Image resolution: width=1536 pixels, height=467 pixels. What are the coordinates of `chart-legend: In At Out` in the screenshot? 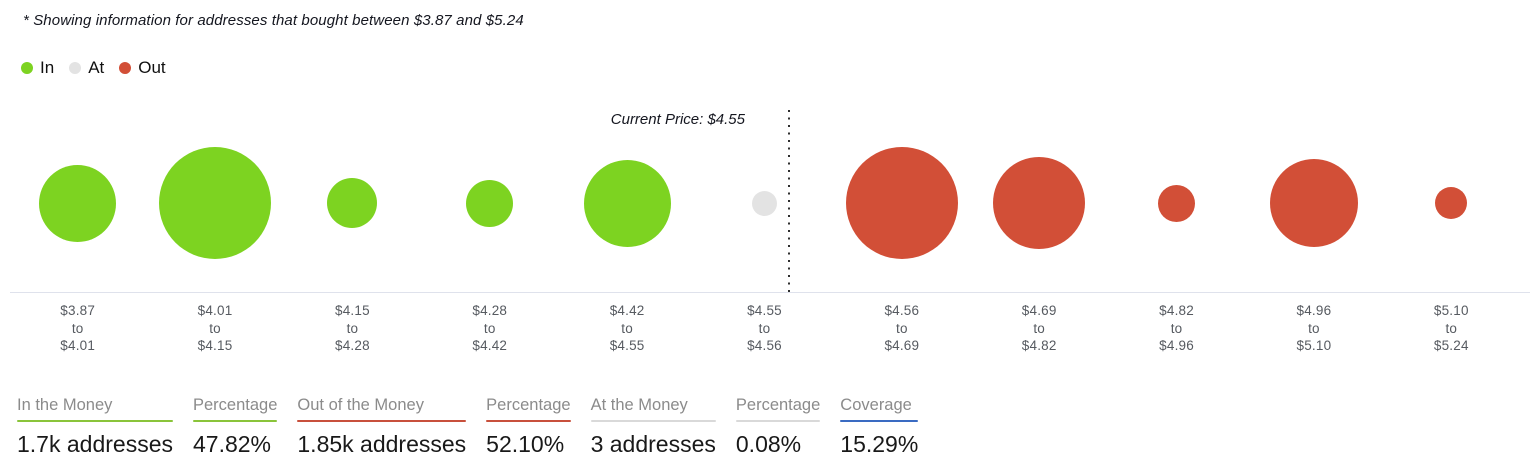 It's located at (93, 68).